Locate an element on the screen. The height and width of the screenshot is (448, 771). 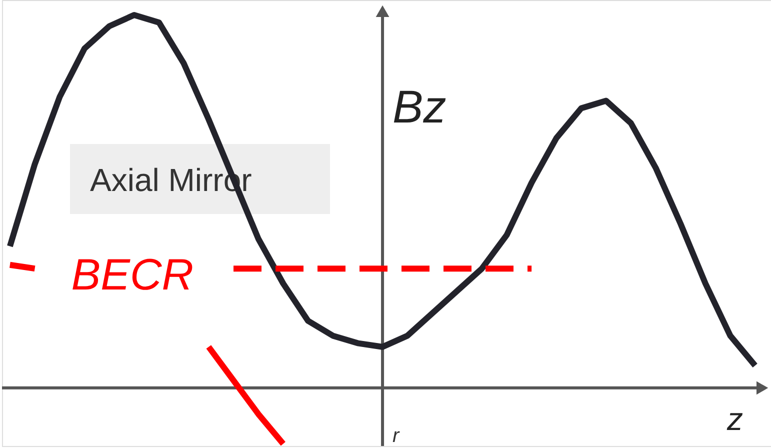
y-axis-title: Bz is located at coordinates (419, 106).